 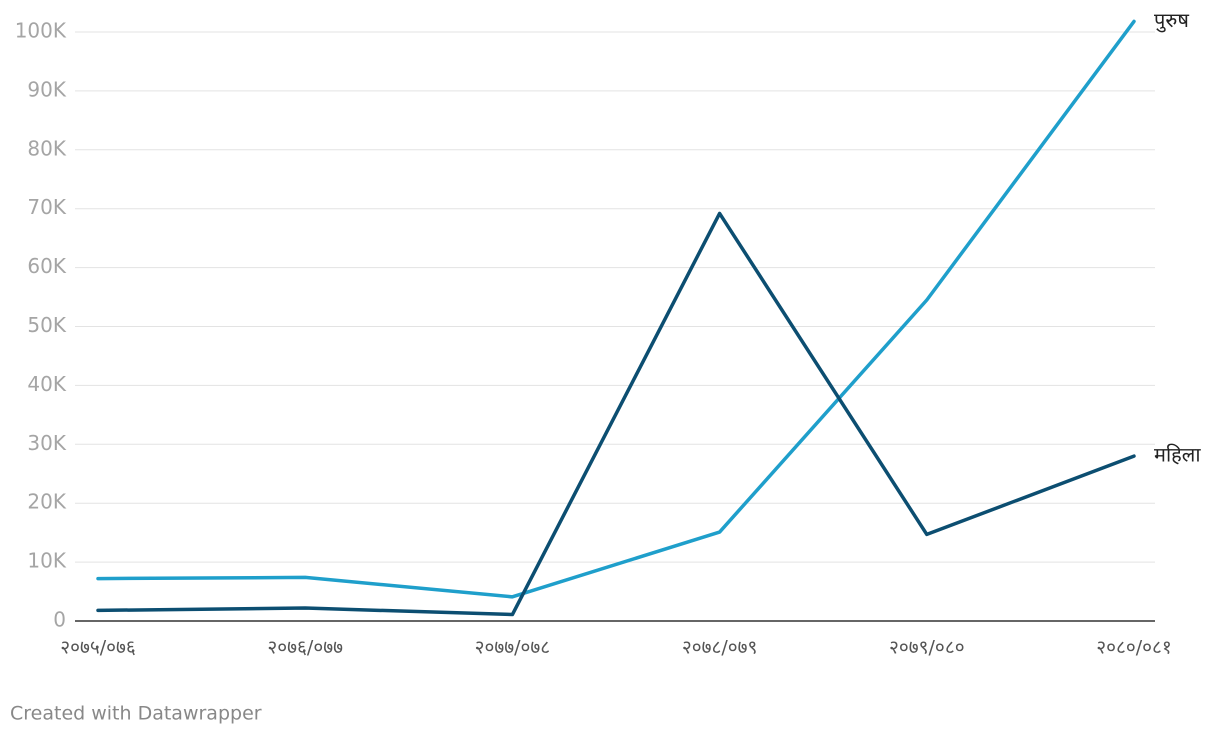 What do you see at coordinates (720, 648) in the screenshot?
I see `x-tick-label: २०७८/०७९` at bounding box center [720, 648].